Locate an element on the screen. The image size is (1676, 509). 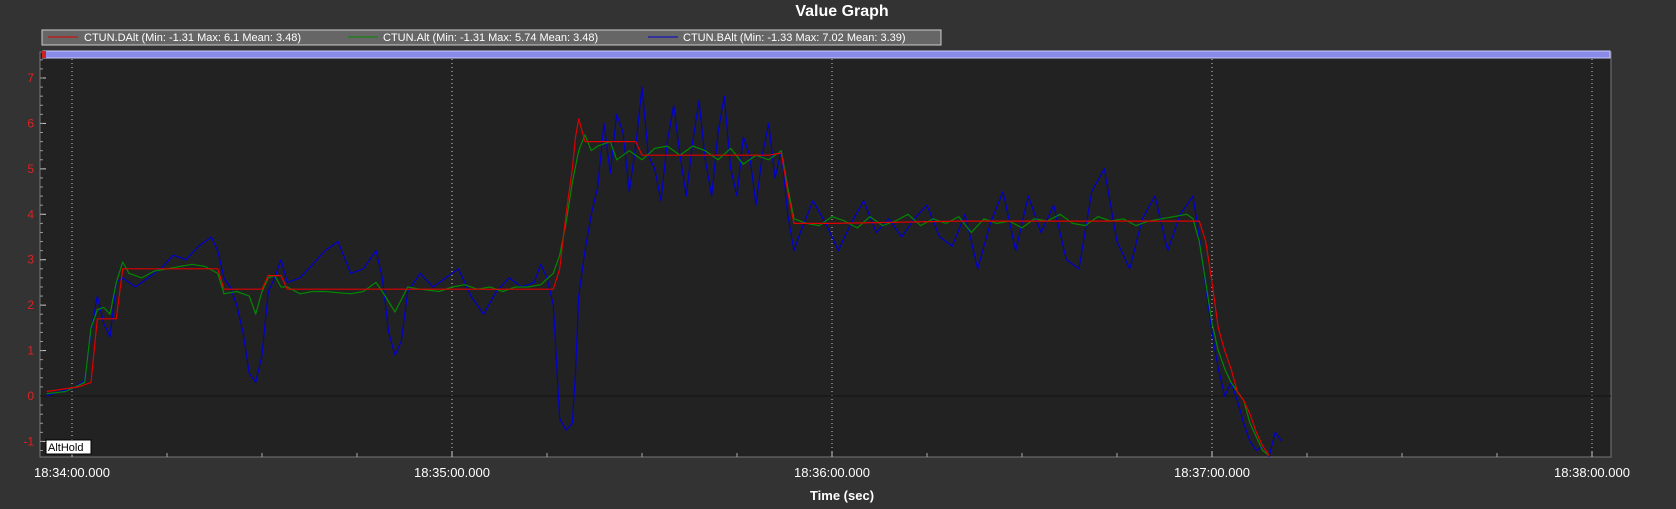
y-tick-label: 6 is located at coordinates (30, 123).